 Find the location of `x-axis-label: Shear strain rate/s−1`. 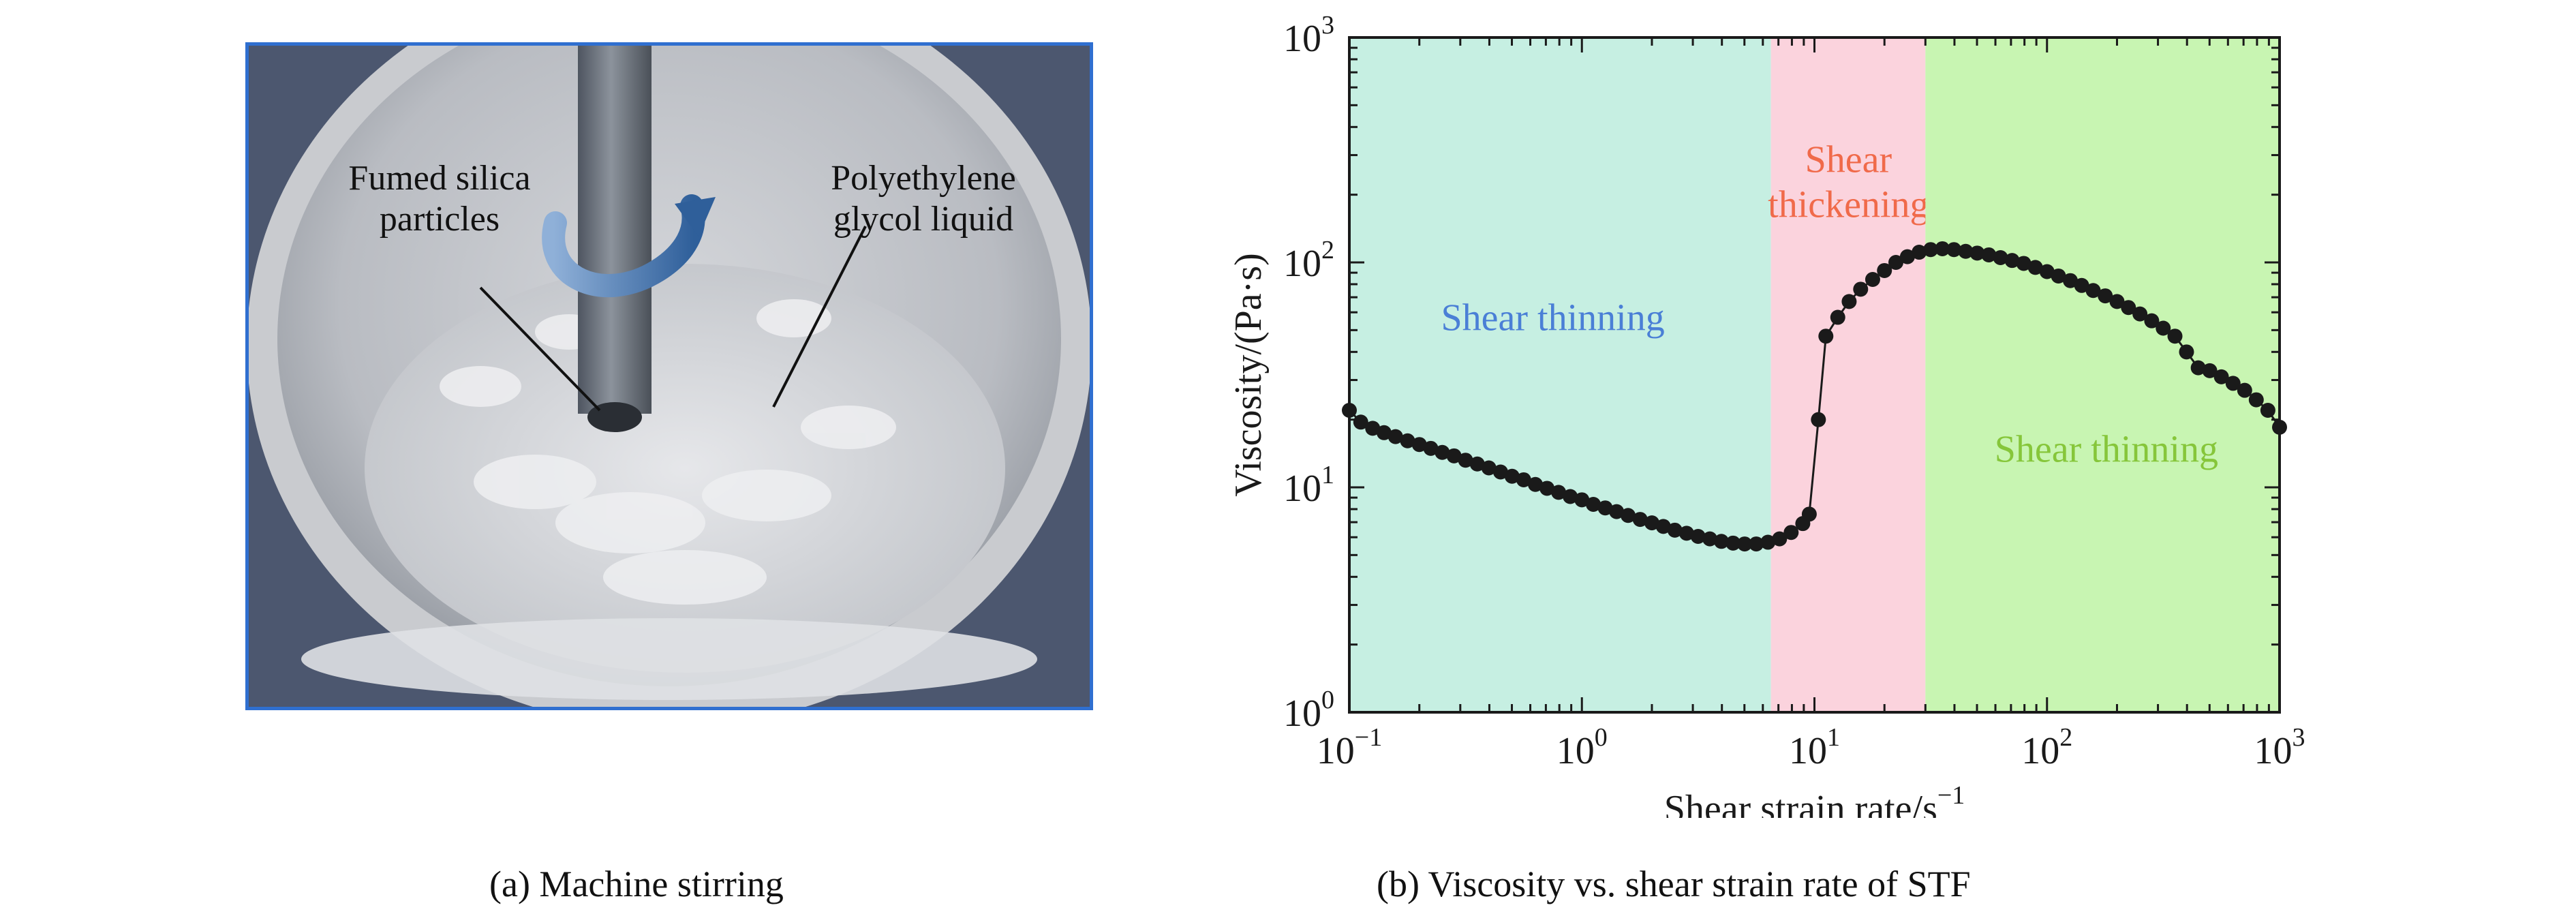

x-axis-label: Shear strain rate/s−1 is located at coordinates (1814, 799).